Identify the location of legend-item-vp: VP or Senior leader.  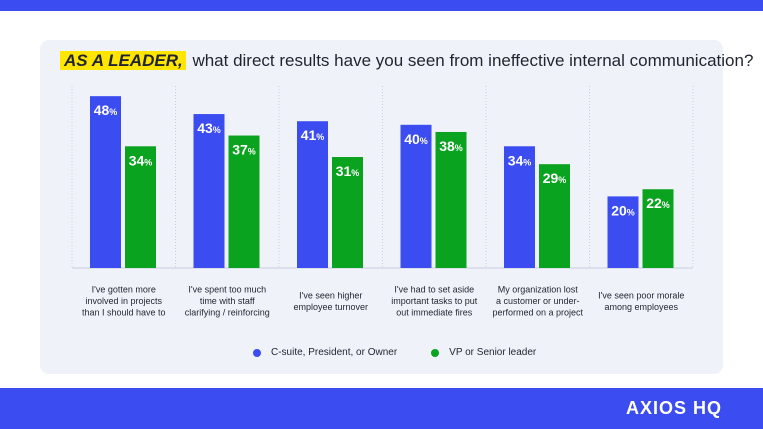
(483, 352).